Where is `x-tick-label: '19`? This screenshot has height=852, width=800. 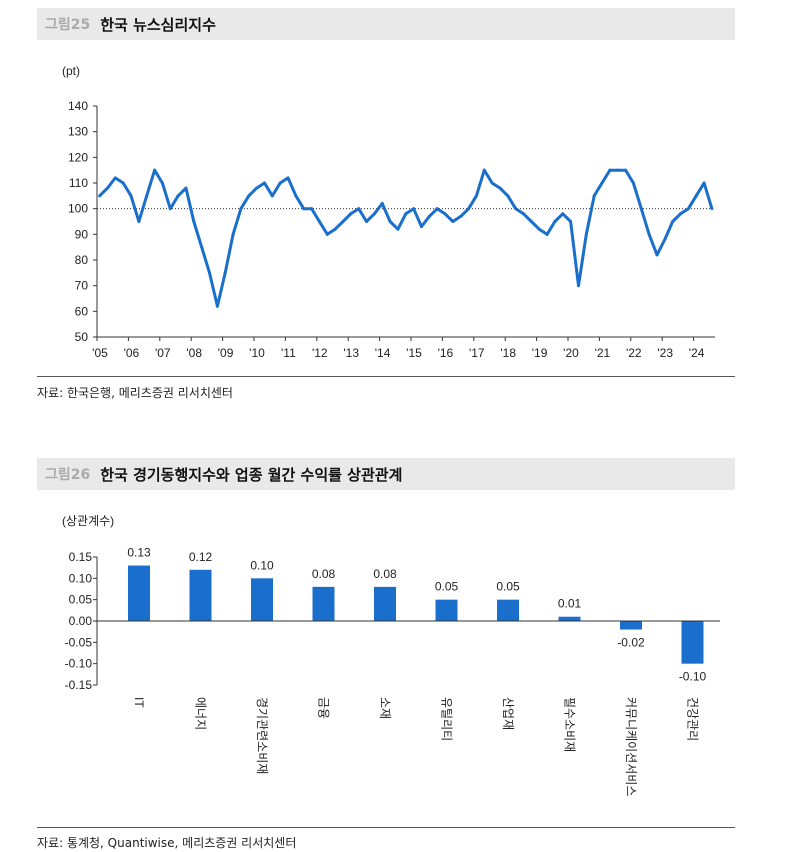 x-tick-label: '19 is located at coordinates (540, 353).